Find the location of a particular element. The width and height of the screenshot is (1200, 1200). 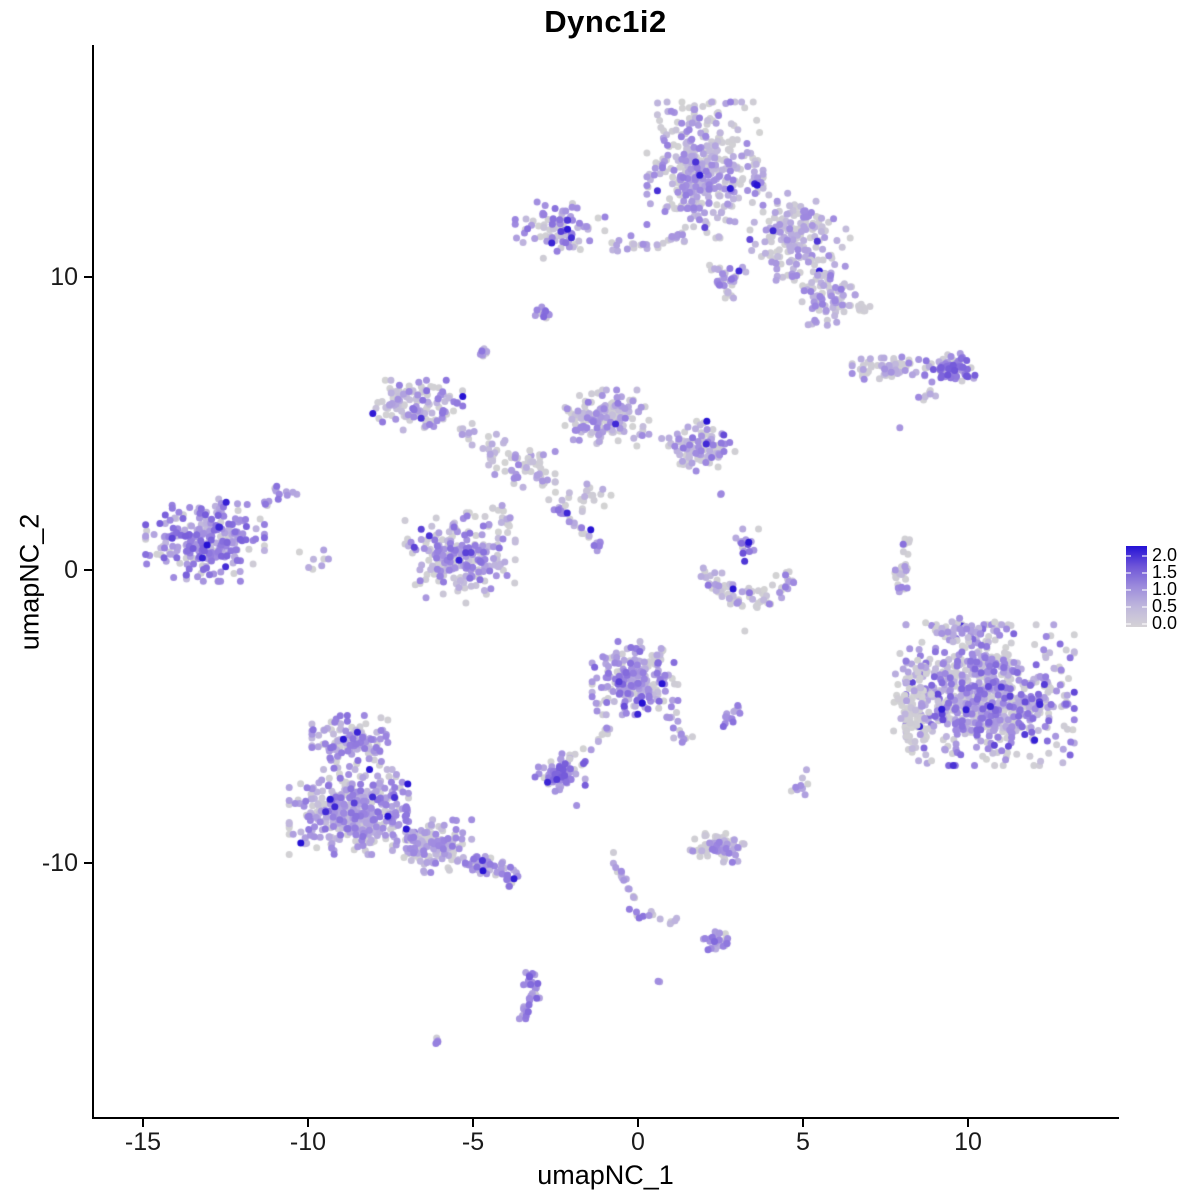

legend-labels: 2.0 1.5 1.0 0.5 0.0 is located at coordinates (1165, 589).